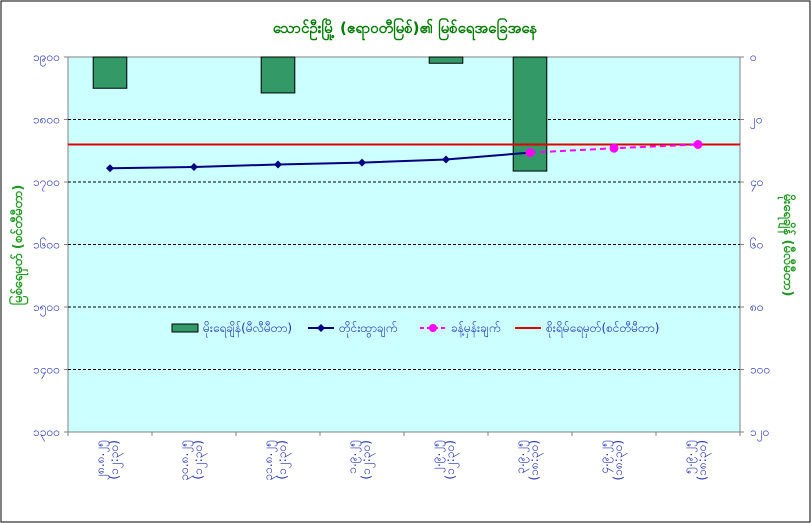  Describe the element at coordinates (18, 245) in the screenshot. I see `left-axis-title: မြစ်ရေမှတ် (စင်တီမီတာ)` at that location.